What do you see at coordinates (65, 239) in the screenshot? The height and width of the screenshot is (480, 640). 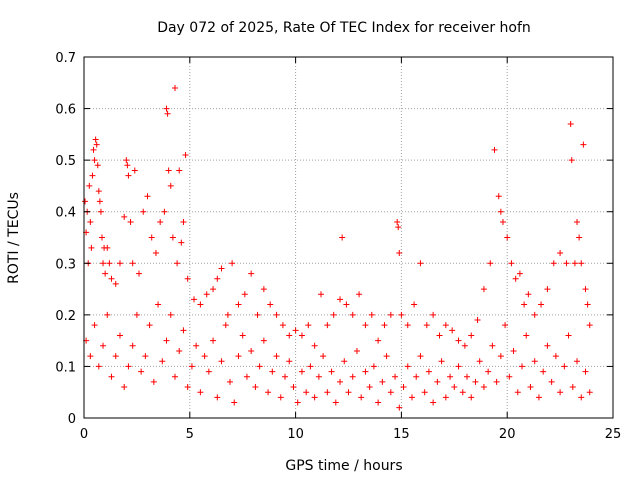 I see `y-axis-tick-labels: 0 0.1 0.2 0.3 0.4 0.5 0.6 0.7` at bounding box center [65, 239].